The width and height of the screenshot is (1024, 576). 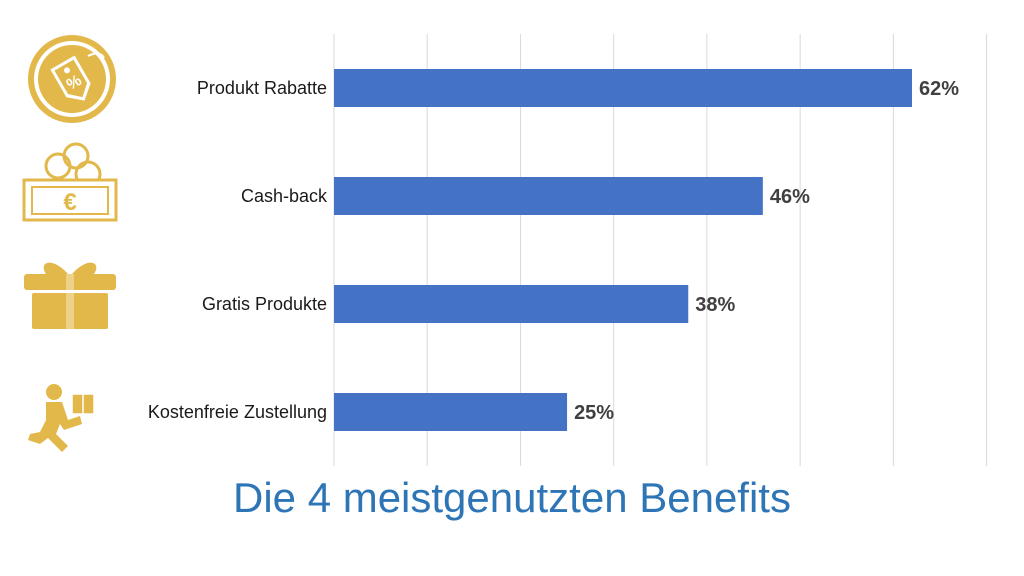 I want to click on category-label-1: Cash-back, so click(x=284, y=196).